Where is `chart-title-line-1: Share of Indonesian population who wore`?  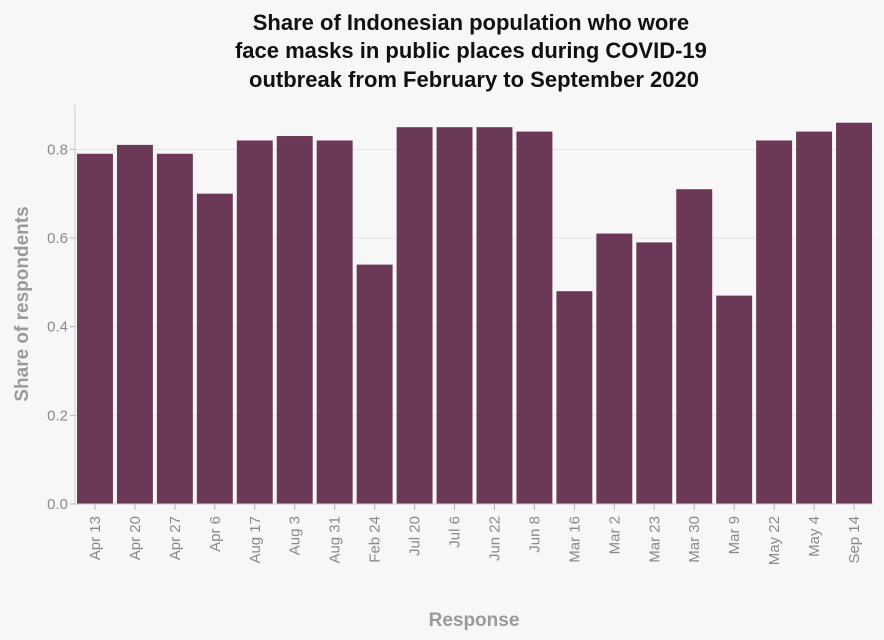 chart-title-line-1: Share of Indonesian population who wore is located at coordinates (471, 22).